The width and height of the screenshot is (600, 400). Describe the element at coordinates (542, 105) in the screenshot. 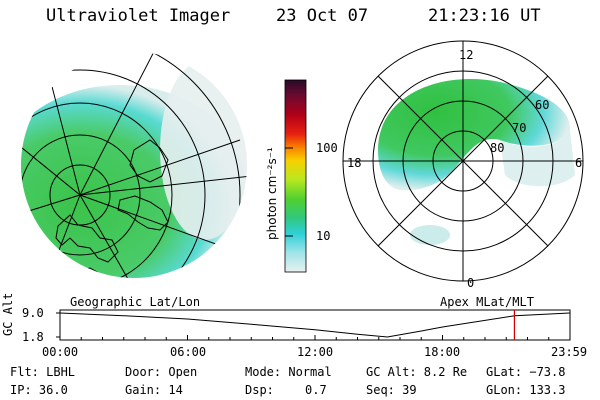

I see `mlat-label-60: 60` at that location.